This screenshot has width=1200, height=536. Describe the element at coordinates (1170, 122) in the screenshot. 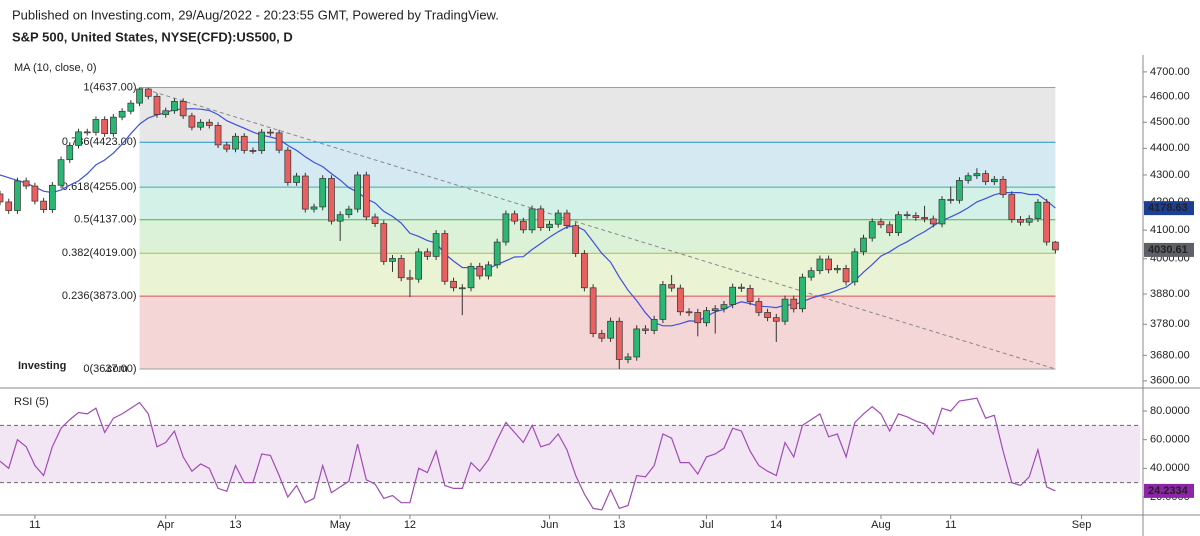

I see `y-tick-label: 4500.00` at that location.